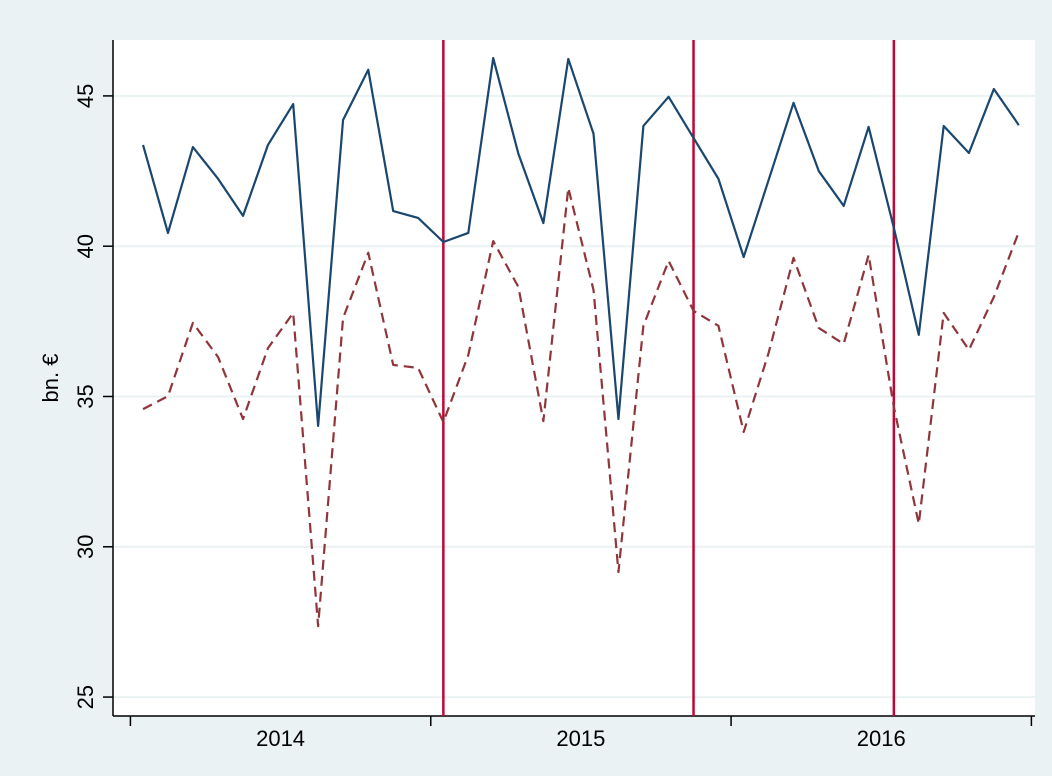 This screenshot has width=1052, height=776. What do you see at coordinates (50, 378) in the screenshot?
I see `y-axis-label: bn. €` at bounding box center [50, 378].